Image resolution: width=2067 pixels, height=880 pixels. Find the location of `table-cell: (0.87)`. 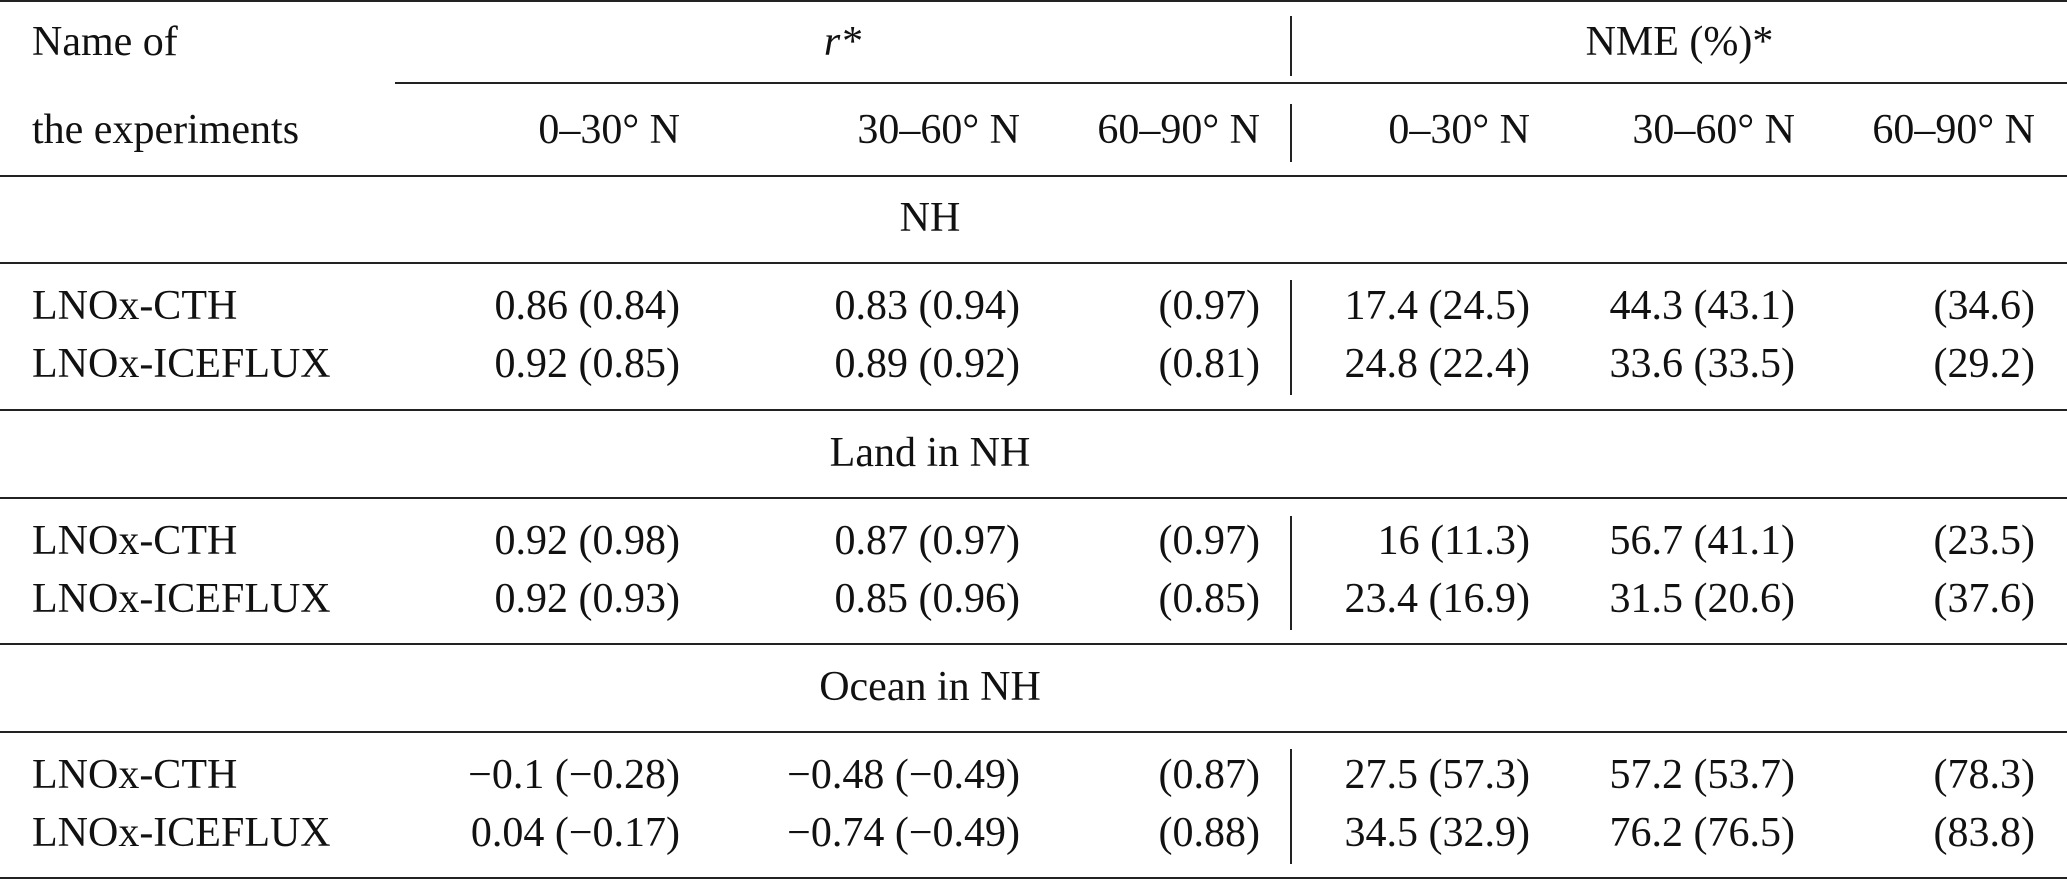

table-cell: (0.87) is located at coordinates (1209, 775).